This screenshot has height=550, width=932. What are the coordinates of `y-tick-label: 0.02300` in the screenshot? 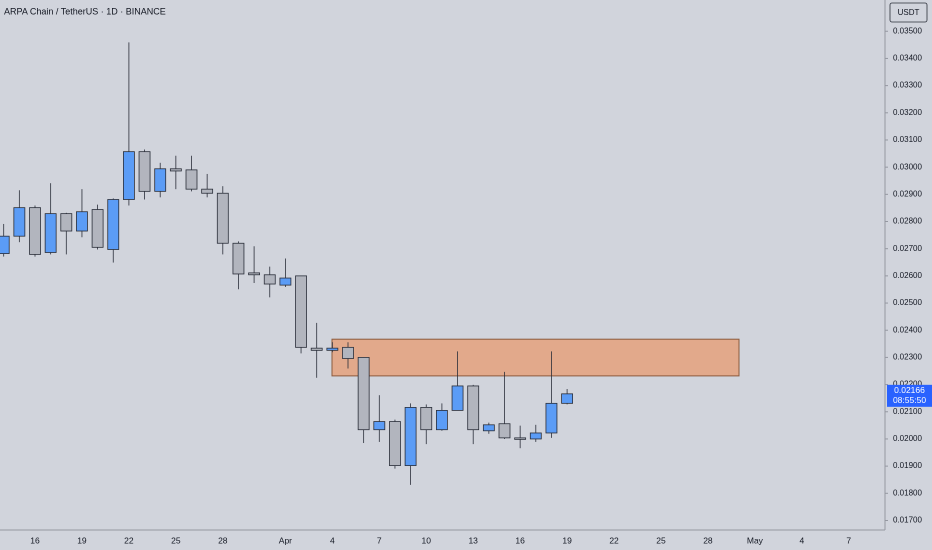 It's located at (907, 357).